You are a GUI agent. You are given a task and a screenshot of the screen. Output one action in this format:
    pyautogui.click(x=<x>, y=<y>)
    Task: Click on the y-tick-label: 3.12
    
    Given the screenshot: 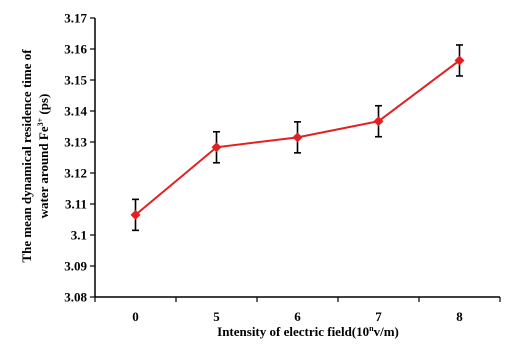 What is the action you would take?
    pyautogui.click(x=75, y=173)
    